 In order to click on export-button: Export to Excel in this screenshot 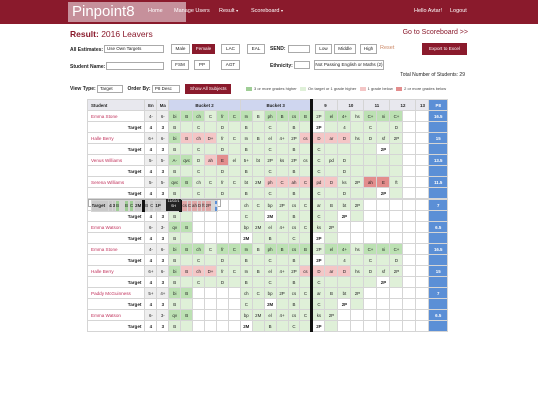, I will do `click(444, 49)`.